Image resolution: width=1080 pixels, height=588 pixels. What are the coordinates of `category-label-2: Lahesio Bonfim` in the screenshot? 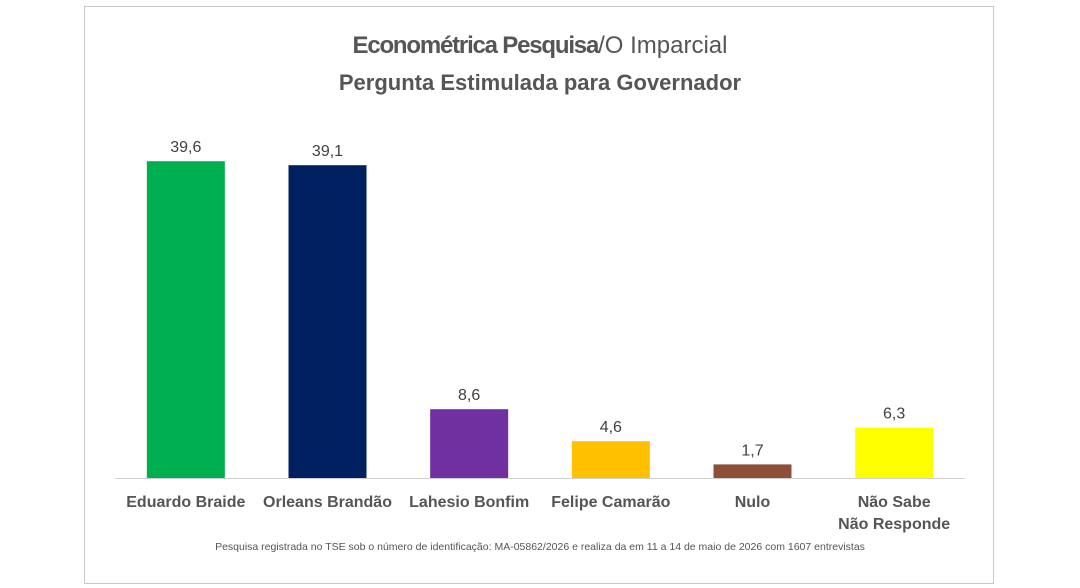 It's located at (469, 502).